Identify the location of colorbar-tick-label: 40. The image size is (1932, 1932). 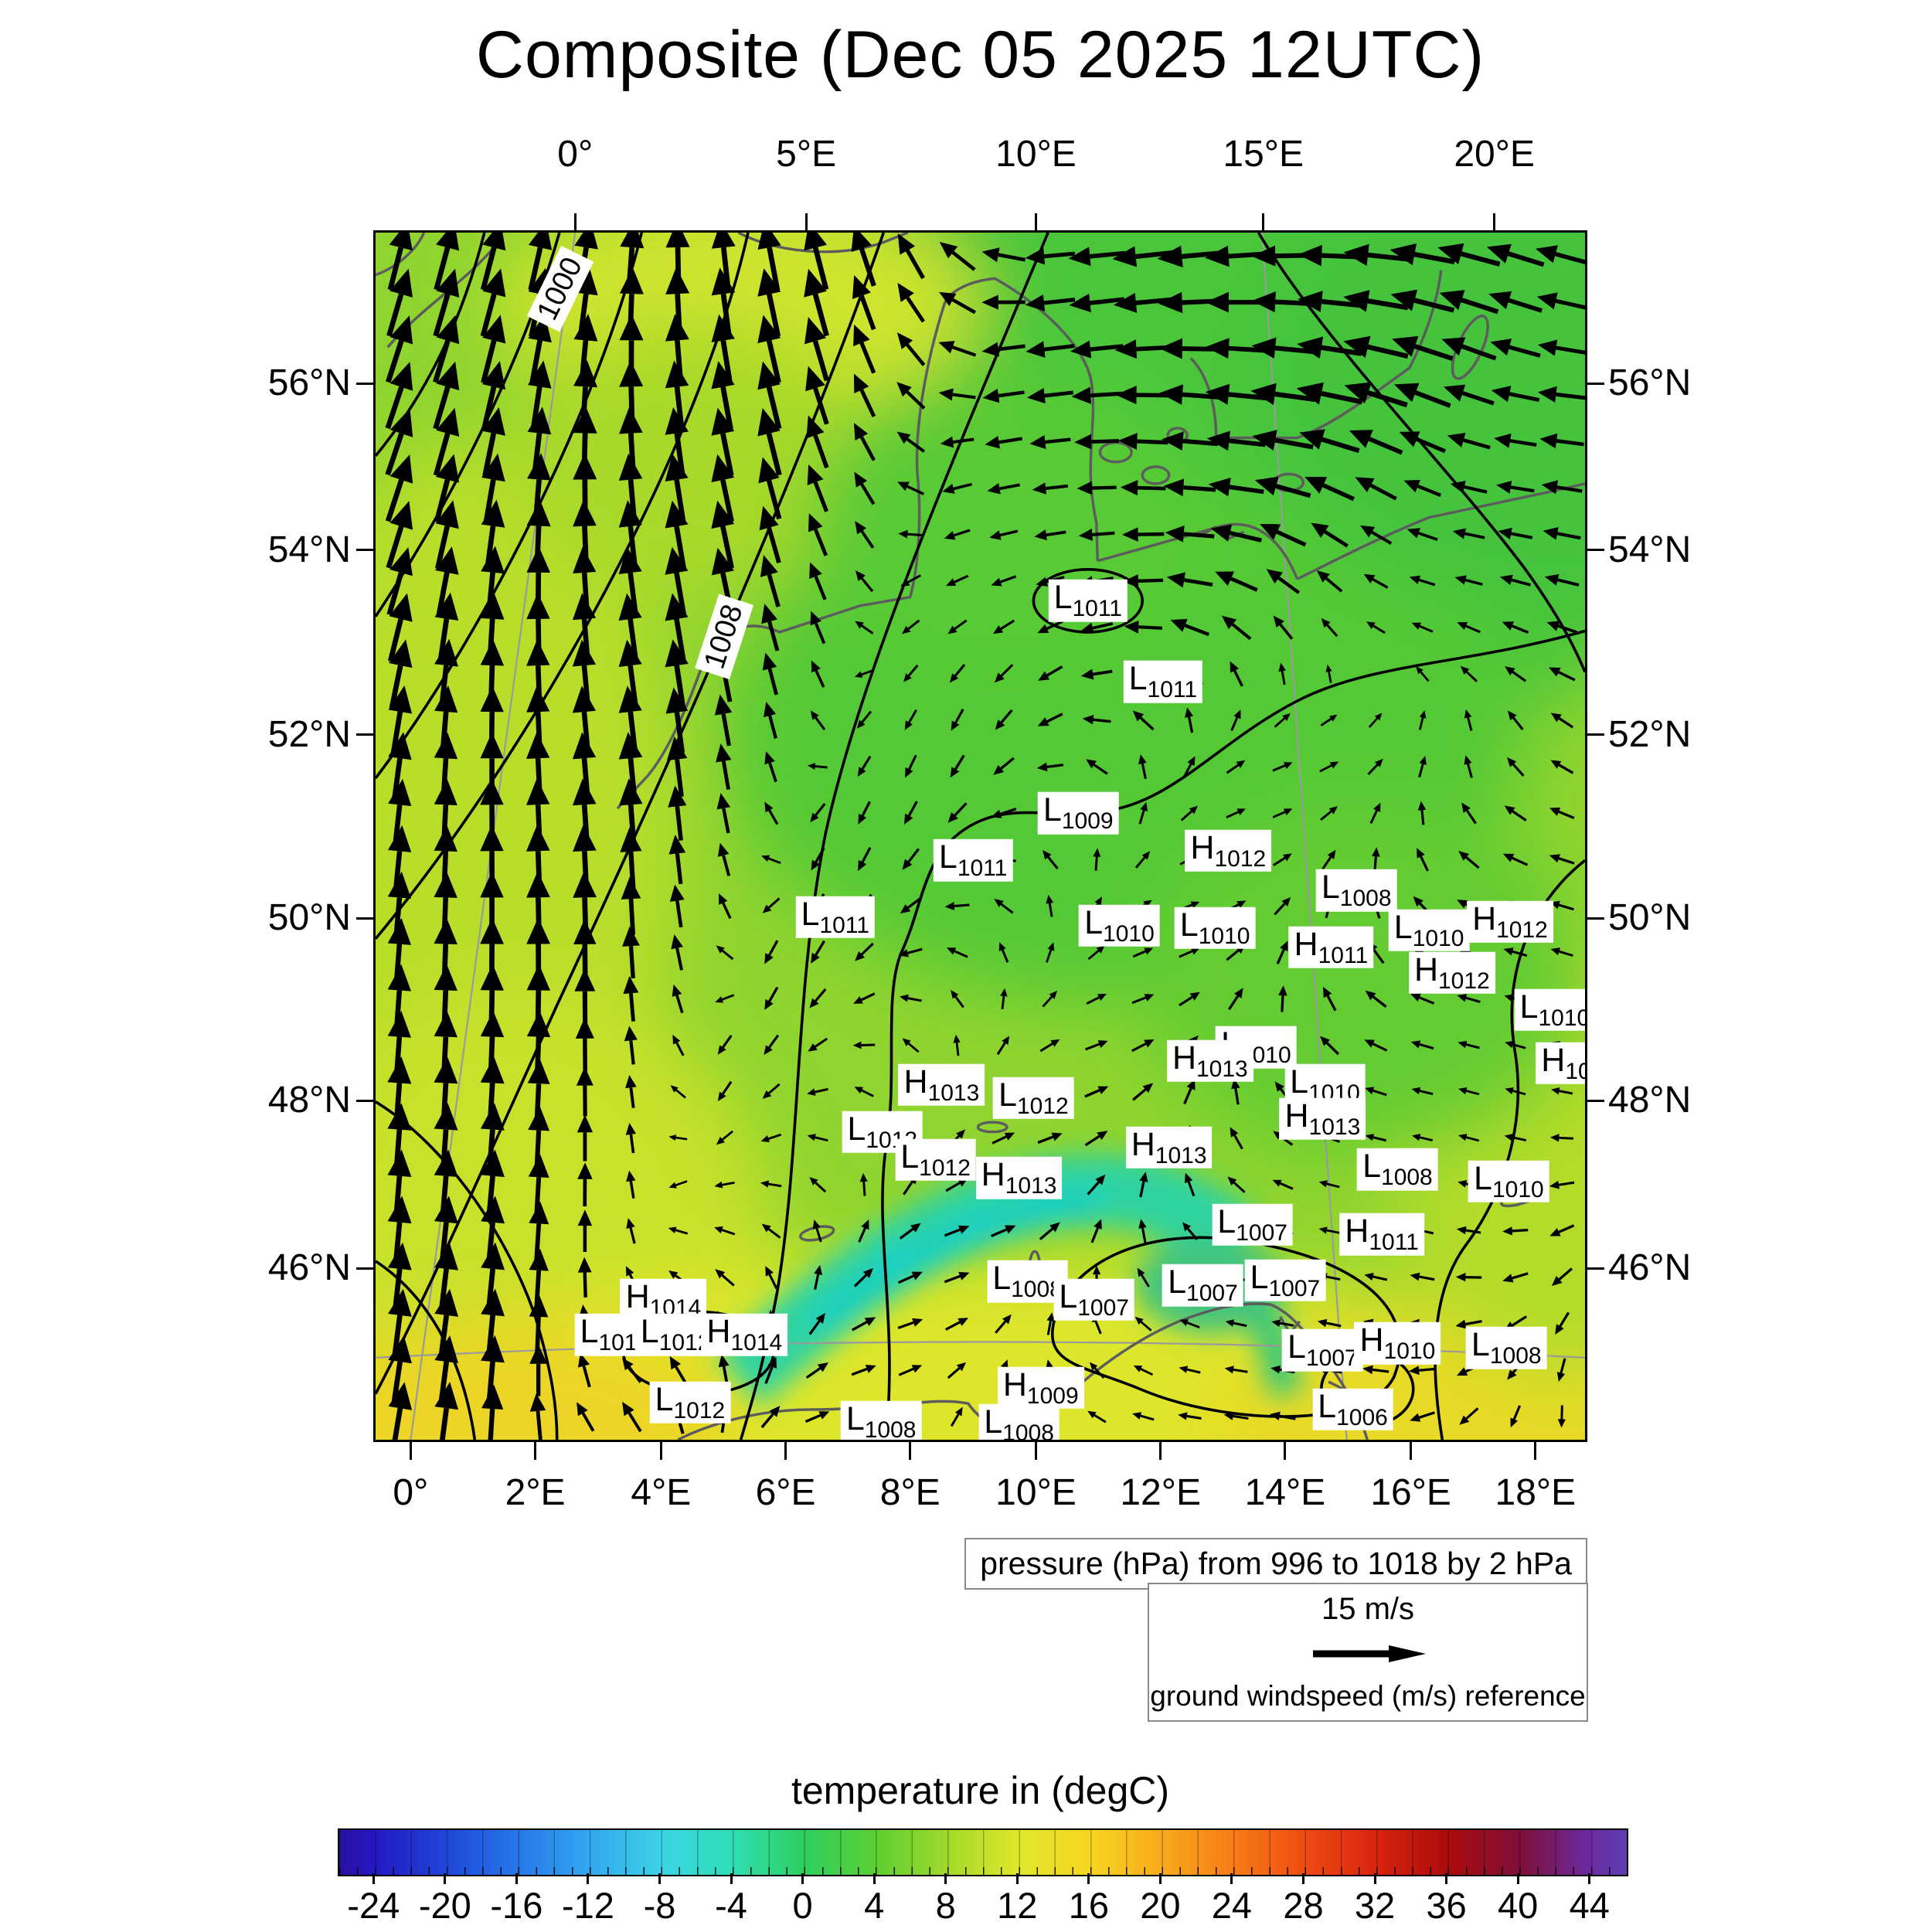
(1518, 1906).